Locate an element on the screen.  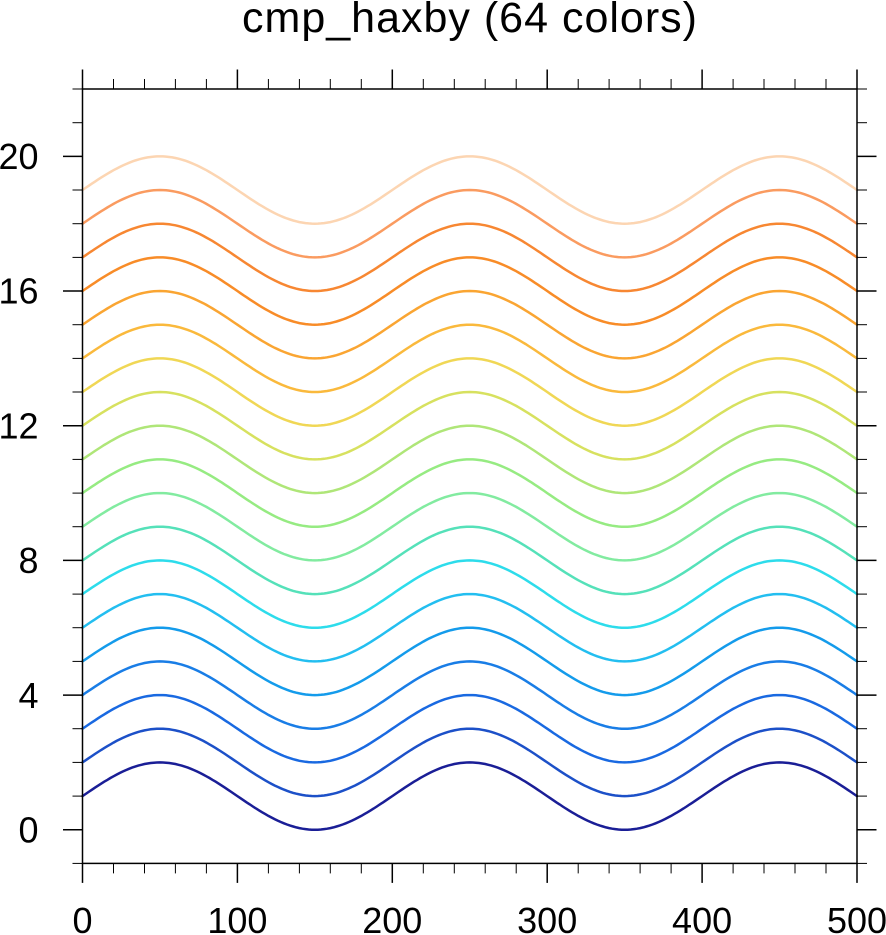
svg-text: 500 is located at coordinates (856, 917).